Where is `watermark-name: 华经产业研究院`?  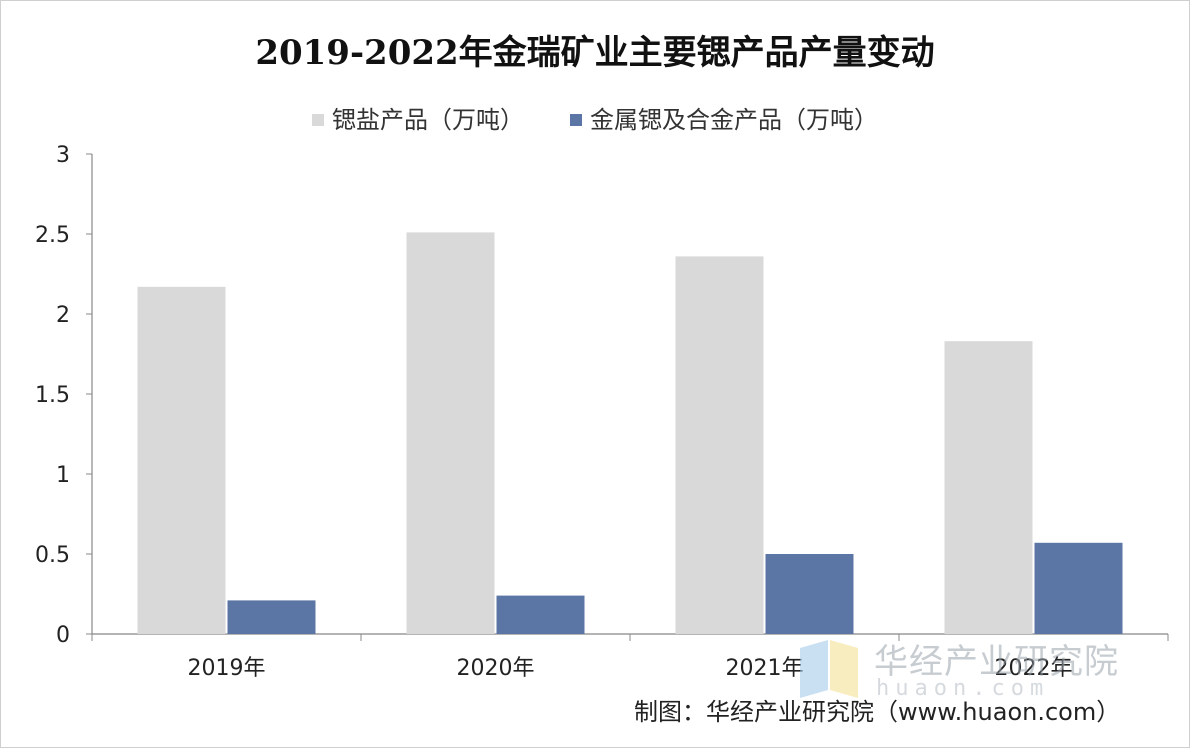
watermark-name: 华经产业研究院 is located at coordinates (996, 662).